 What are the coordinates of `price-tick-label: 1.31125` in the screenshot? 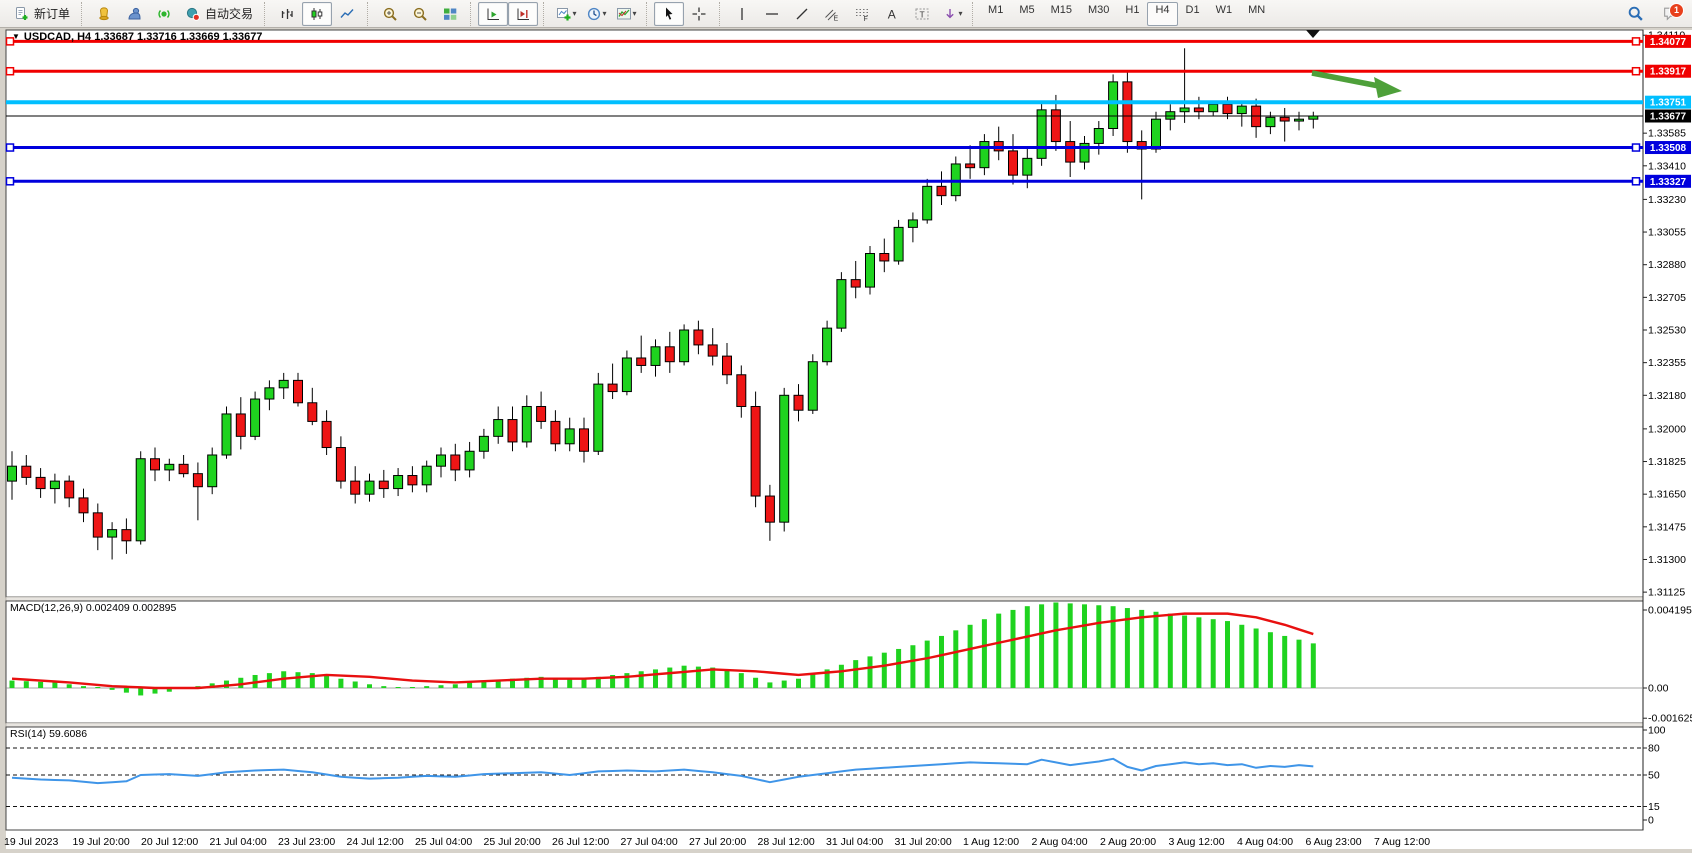 It's located at (1666, 593).